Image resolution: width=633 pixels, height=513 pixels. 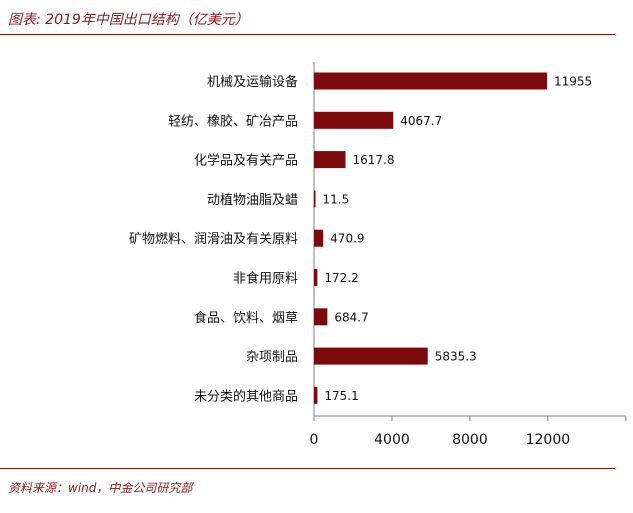 What do you see at coordinates (347, 239) in the screenshot?
I see `data-label: 470.9` at bounding box center [347, 239].